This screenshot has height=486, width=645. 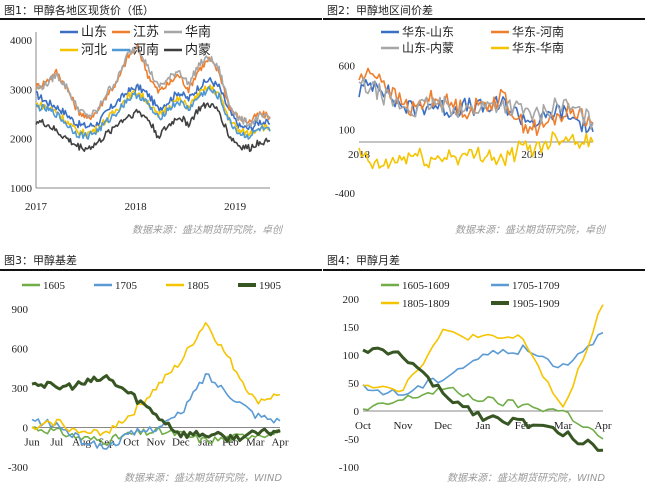 What do you see at coordinates (351, 440) in the screenshot?
I see `y-tick-label: -50` at bounding box center [351, 440].